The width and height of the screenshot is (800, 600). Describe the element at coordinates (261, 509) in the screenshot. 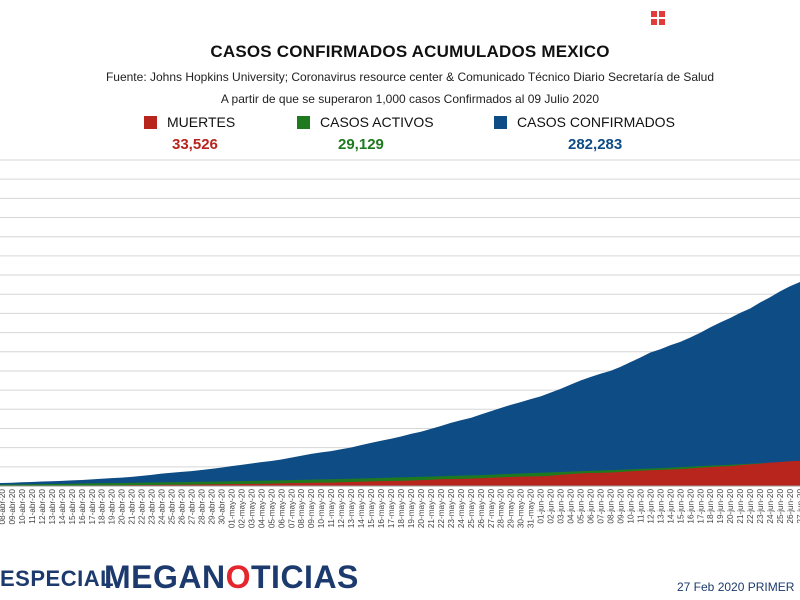

I see `x-tick-label: 04-may-20` at that location.